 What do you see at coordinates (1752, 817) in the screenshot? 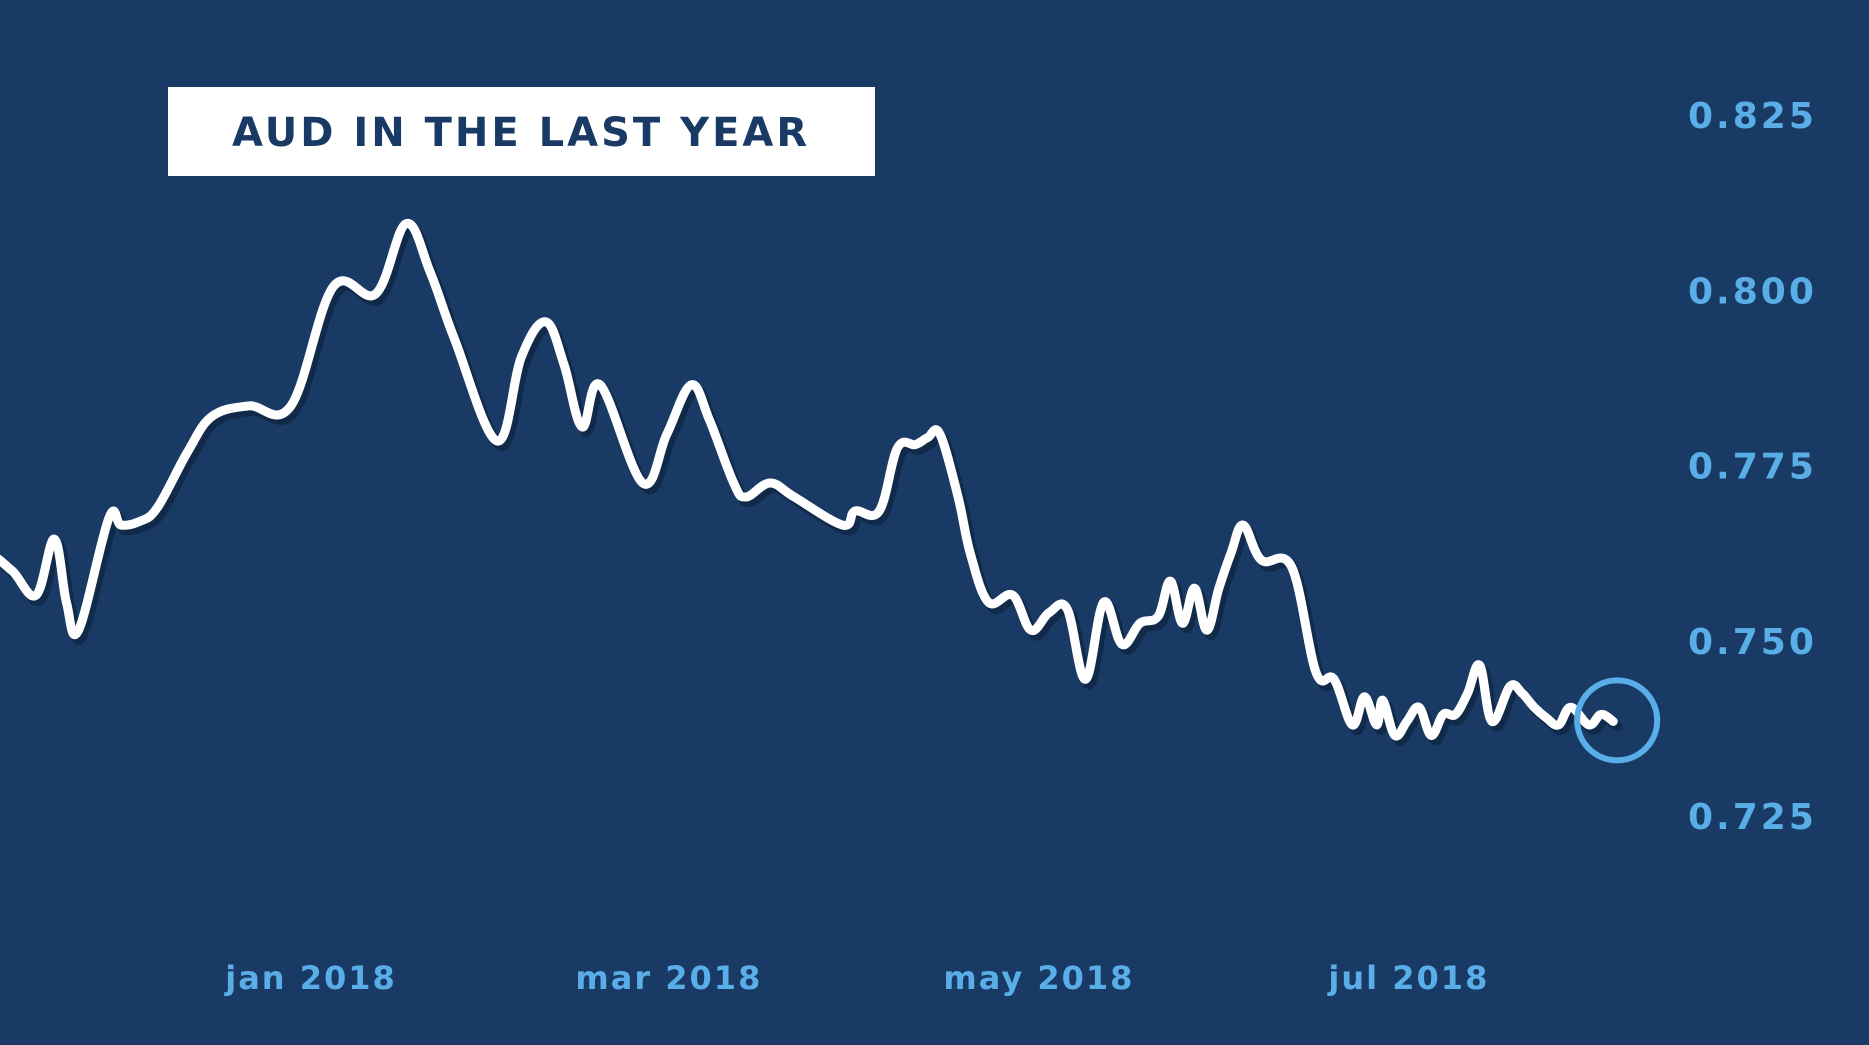
I see `y-tick-label: 0.725` at bounding box center [1752, 817].